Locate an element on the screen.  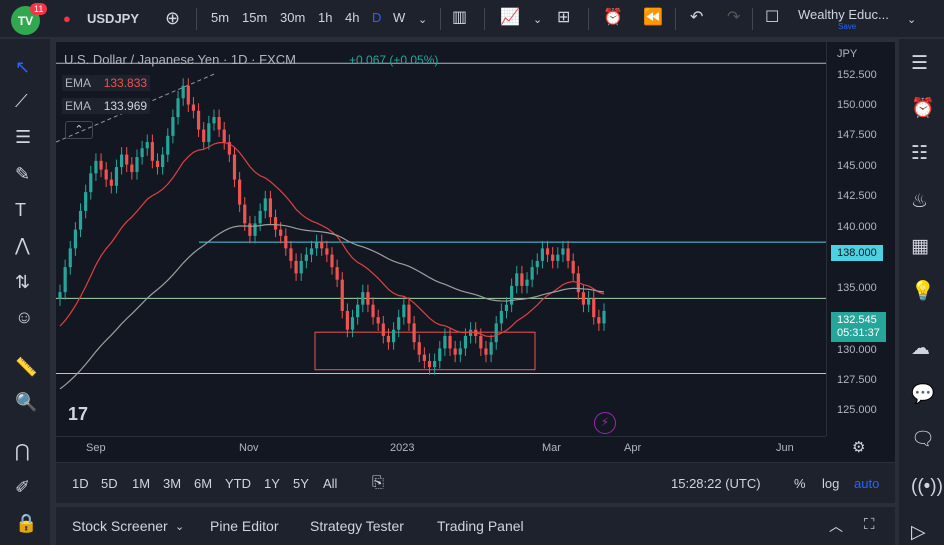
chats-icon: 💬 is located at coordinates (923, 394).